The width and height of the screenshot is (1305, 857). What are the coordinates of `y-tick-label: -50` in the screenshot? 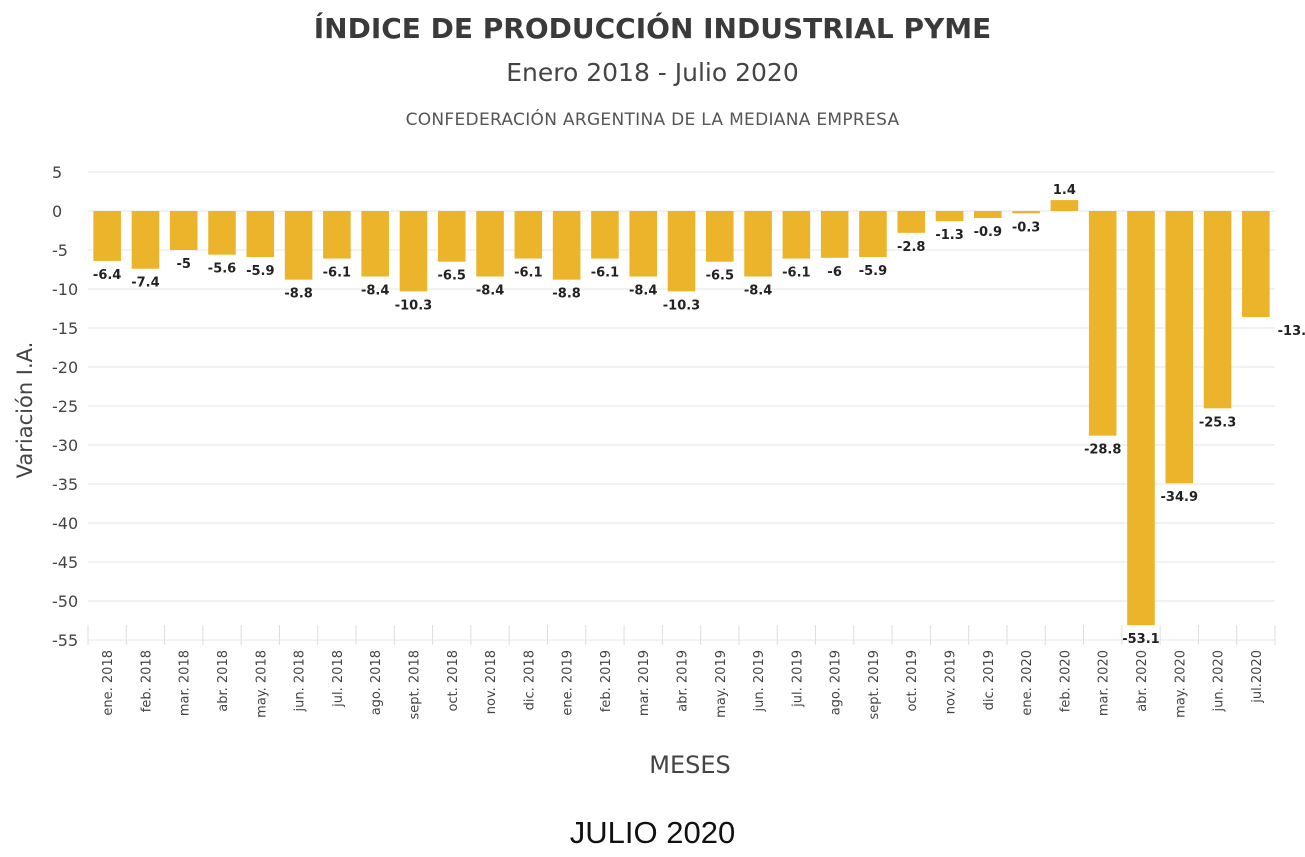 It's located at (65, 601).